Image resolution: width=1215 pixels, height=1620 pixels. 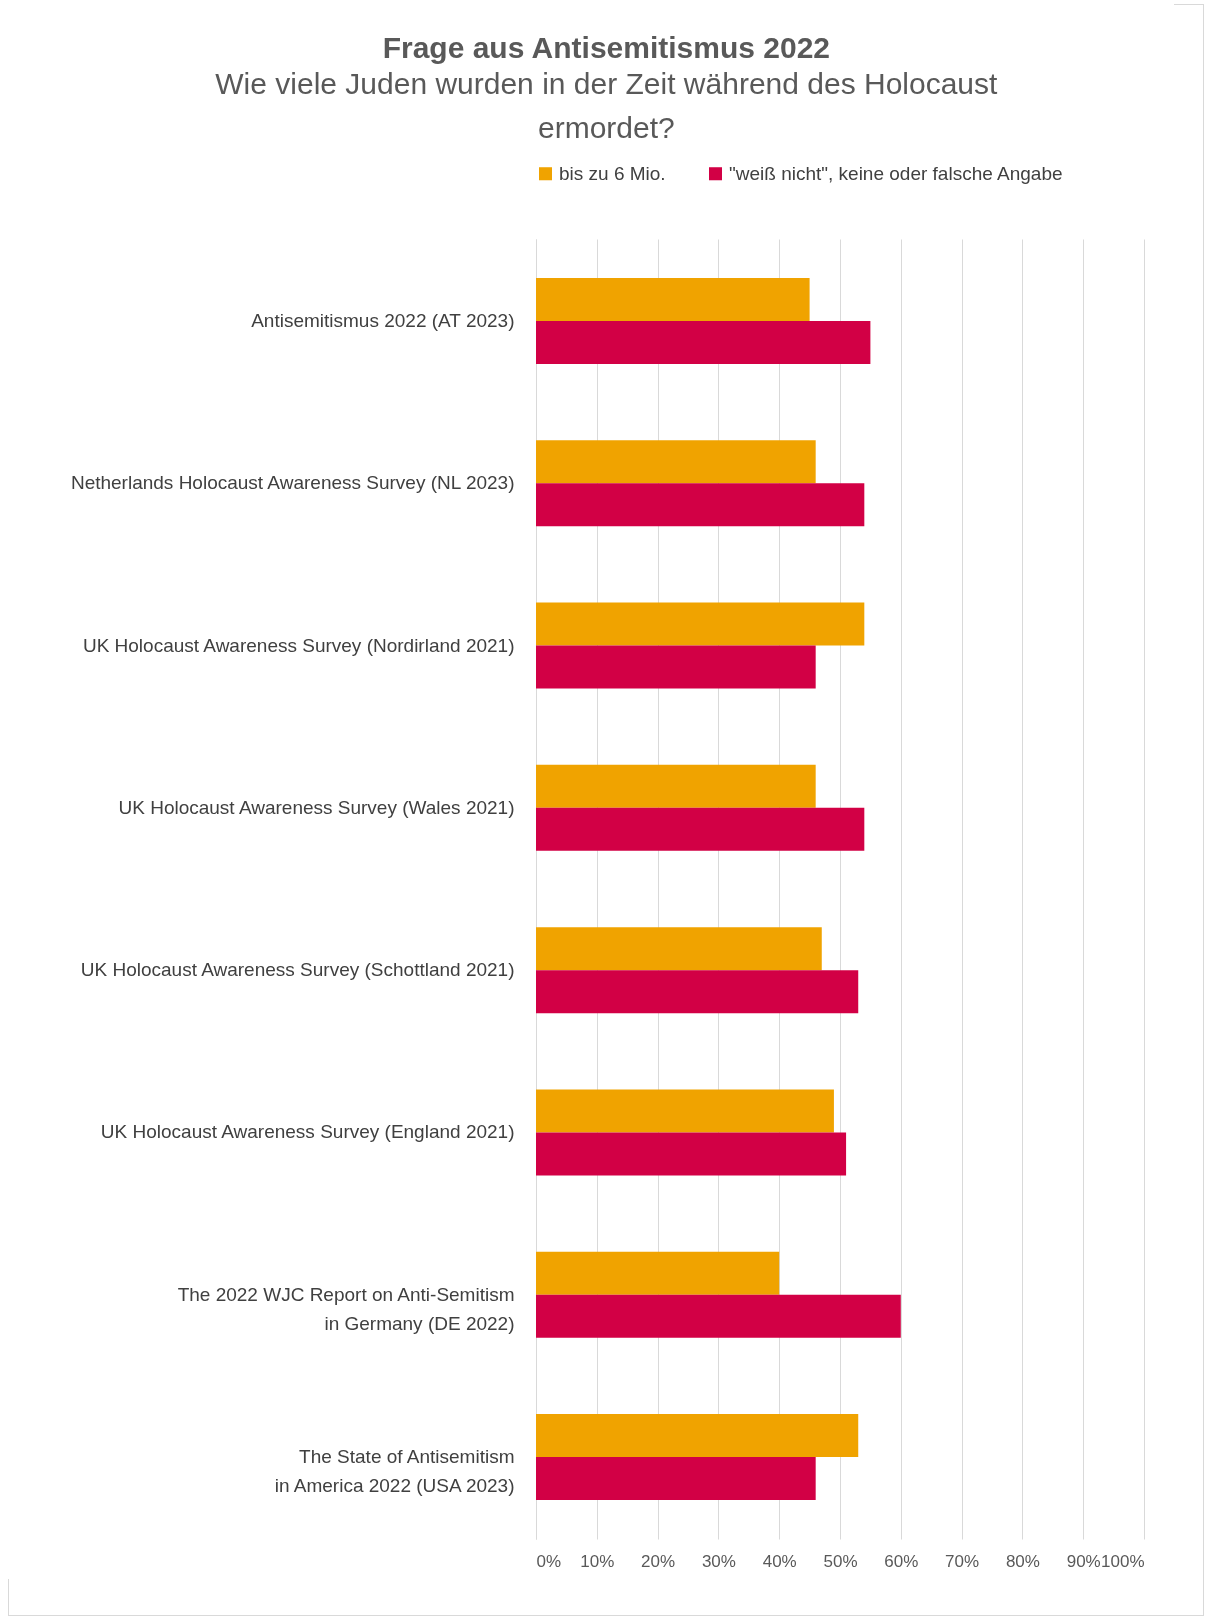 What do you see at coordinates (607, 105) in the screenshot?
I see `chart-subtitle: Wie viele Juden wurden in der Zeit während des Holocaust ermordet?` at bounding box center [607, 105].